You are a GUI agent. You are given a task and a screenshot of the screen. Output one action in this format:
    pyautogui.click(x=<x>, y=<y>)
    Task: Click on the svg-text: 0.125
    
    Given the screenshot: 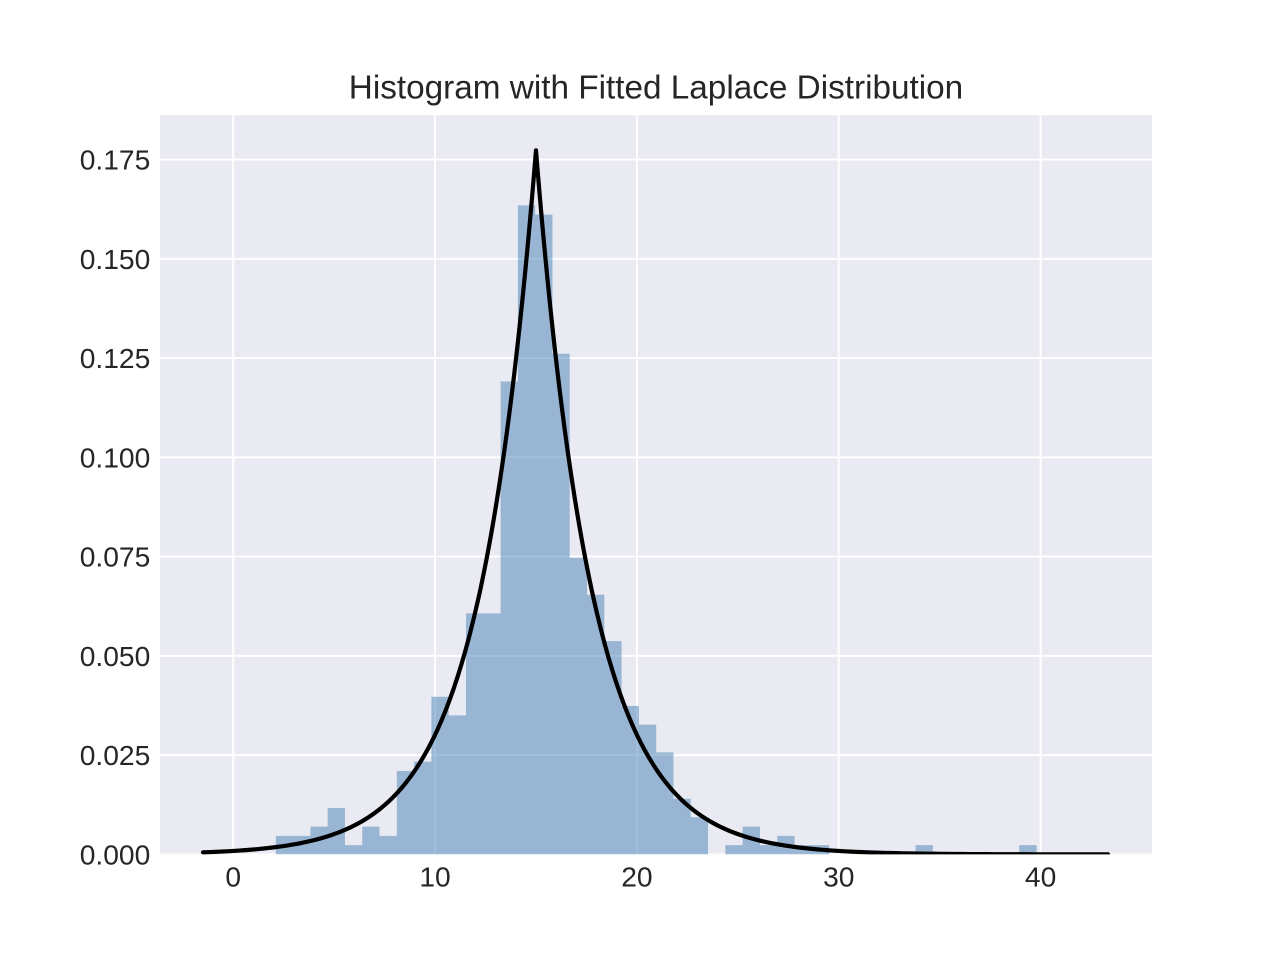 What is the action you would take?
    pyautogui.click(x=115, y=358)
    